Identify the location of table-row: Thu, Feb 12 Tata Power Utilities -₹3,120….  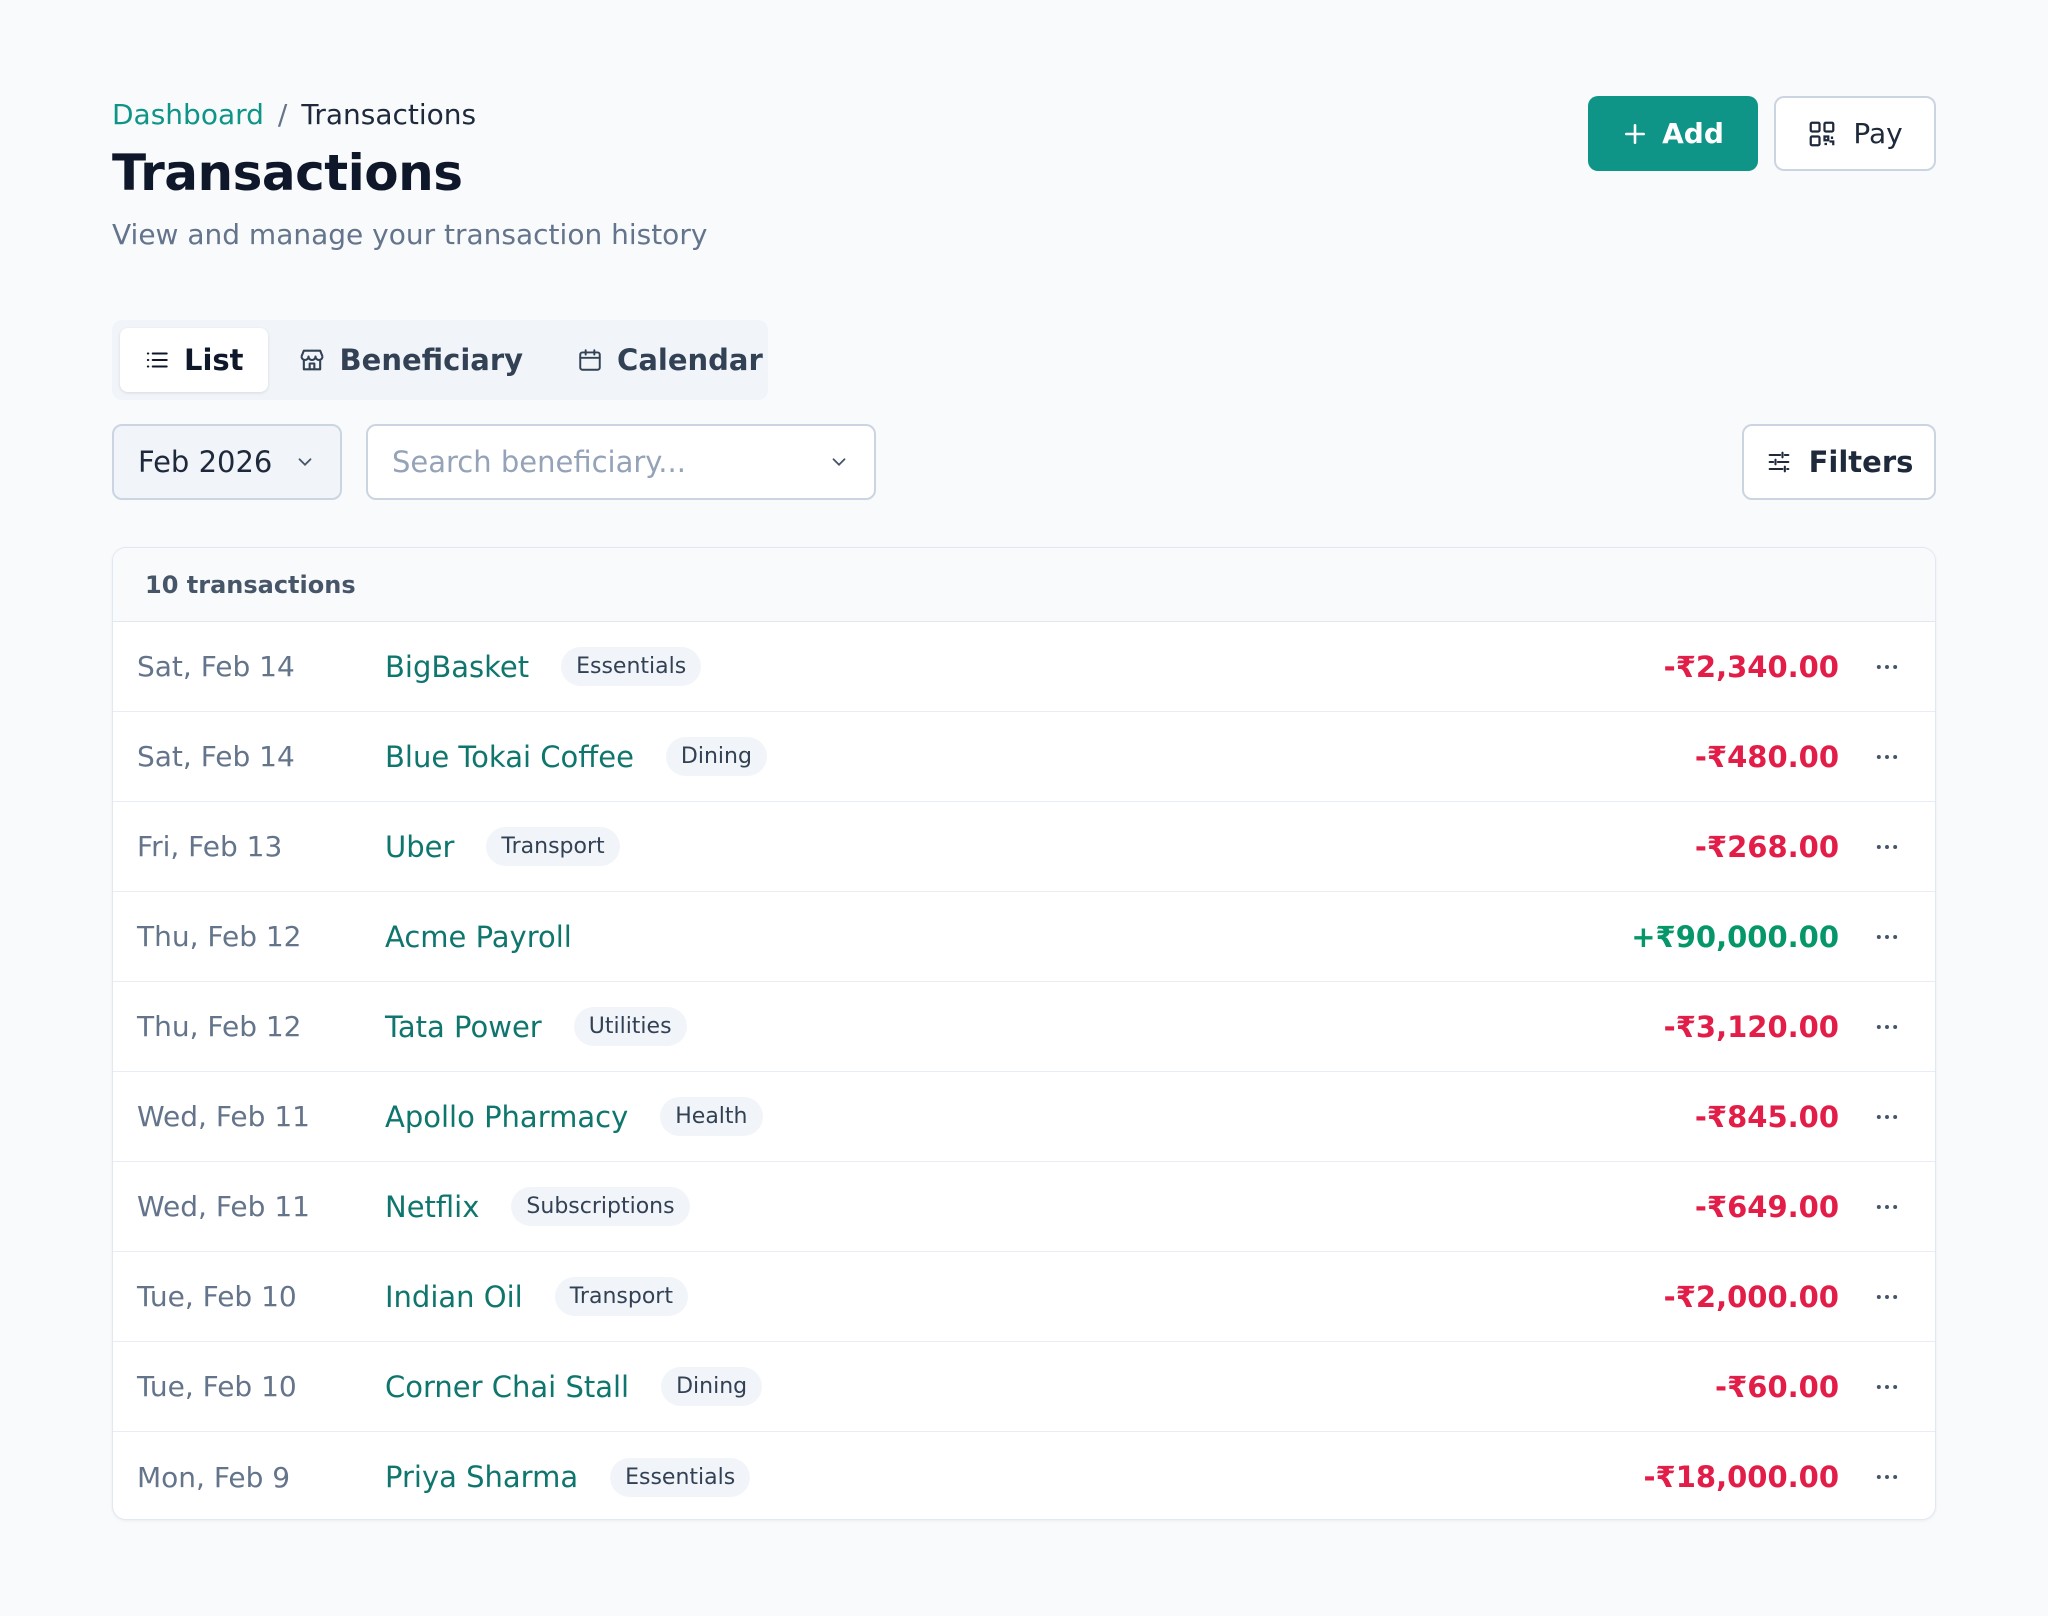
(1024, 1027).